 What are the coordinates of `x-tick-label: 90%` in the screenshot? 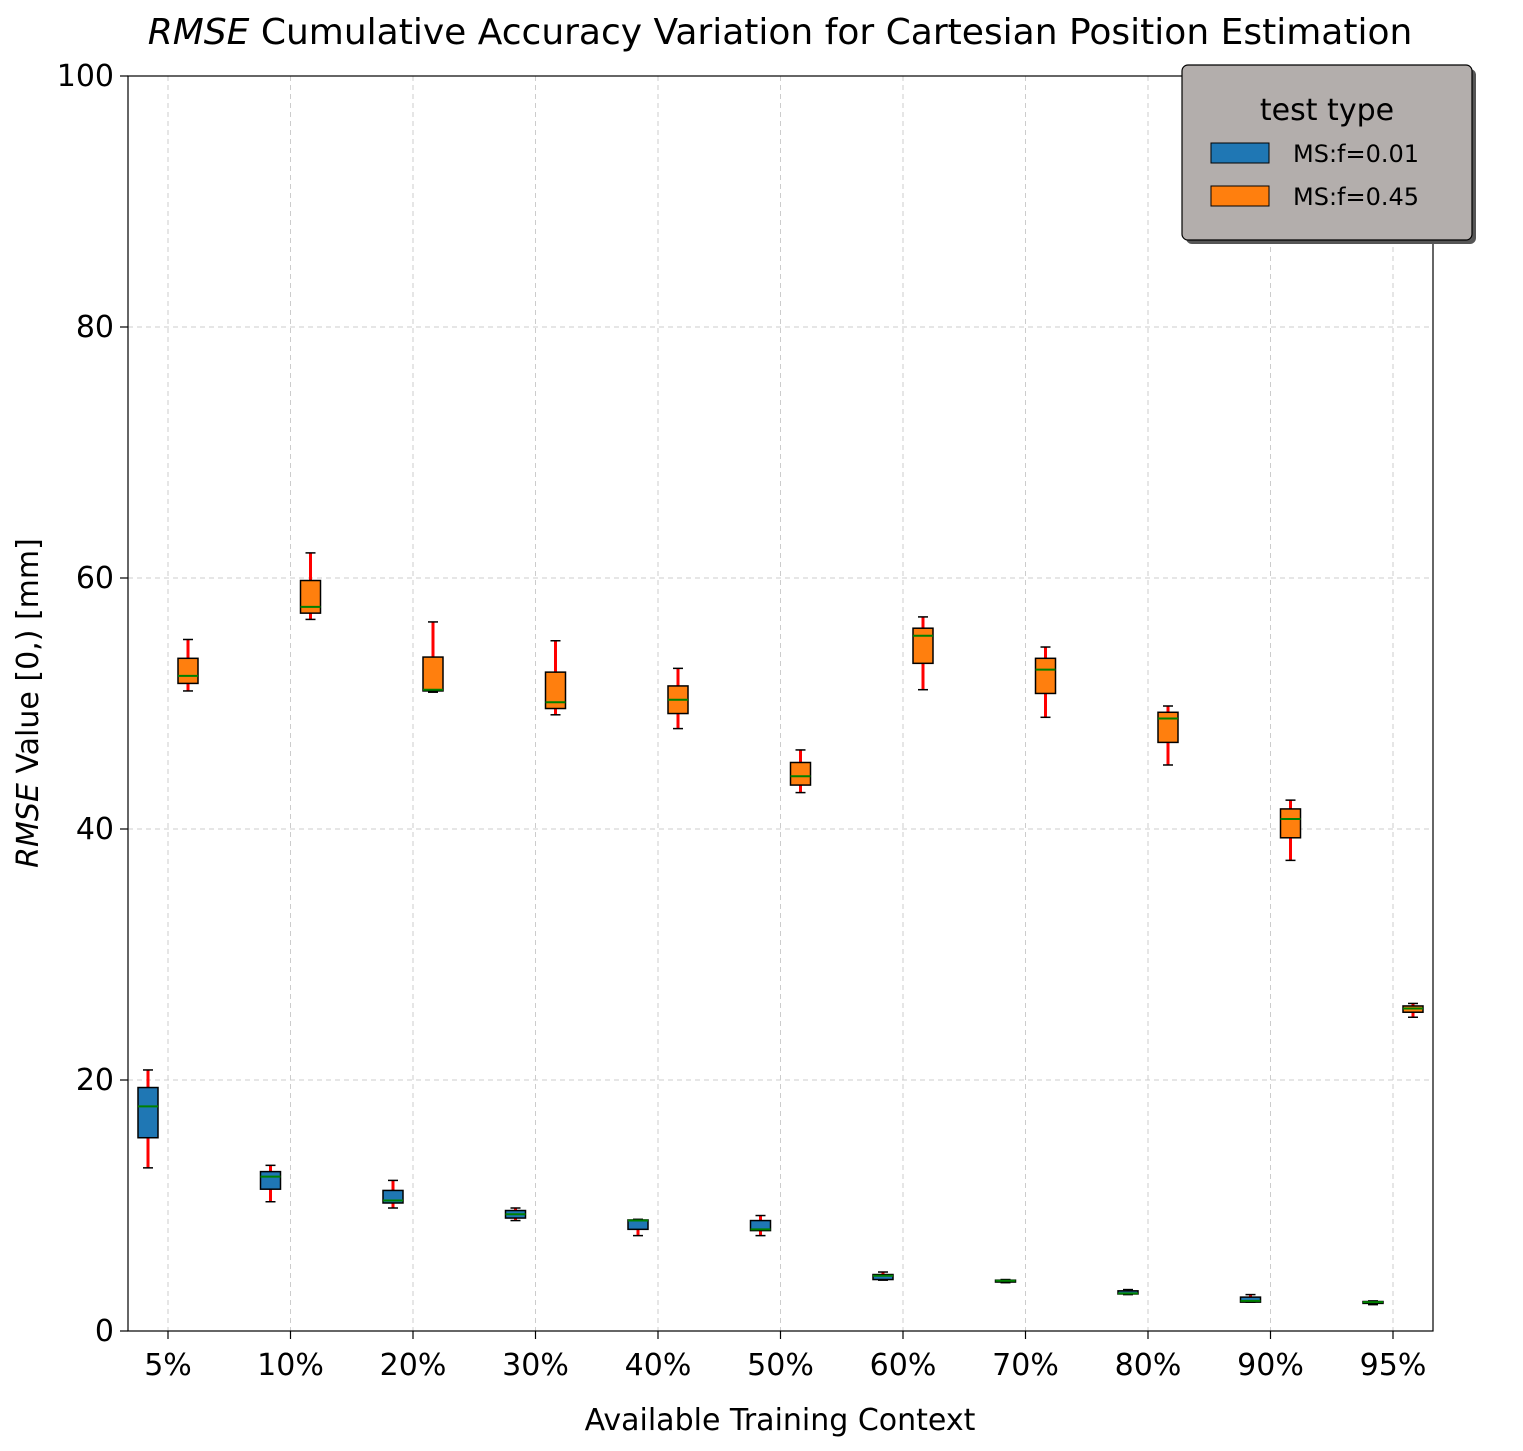 It's located at (1270, 1365).